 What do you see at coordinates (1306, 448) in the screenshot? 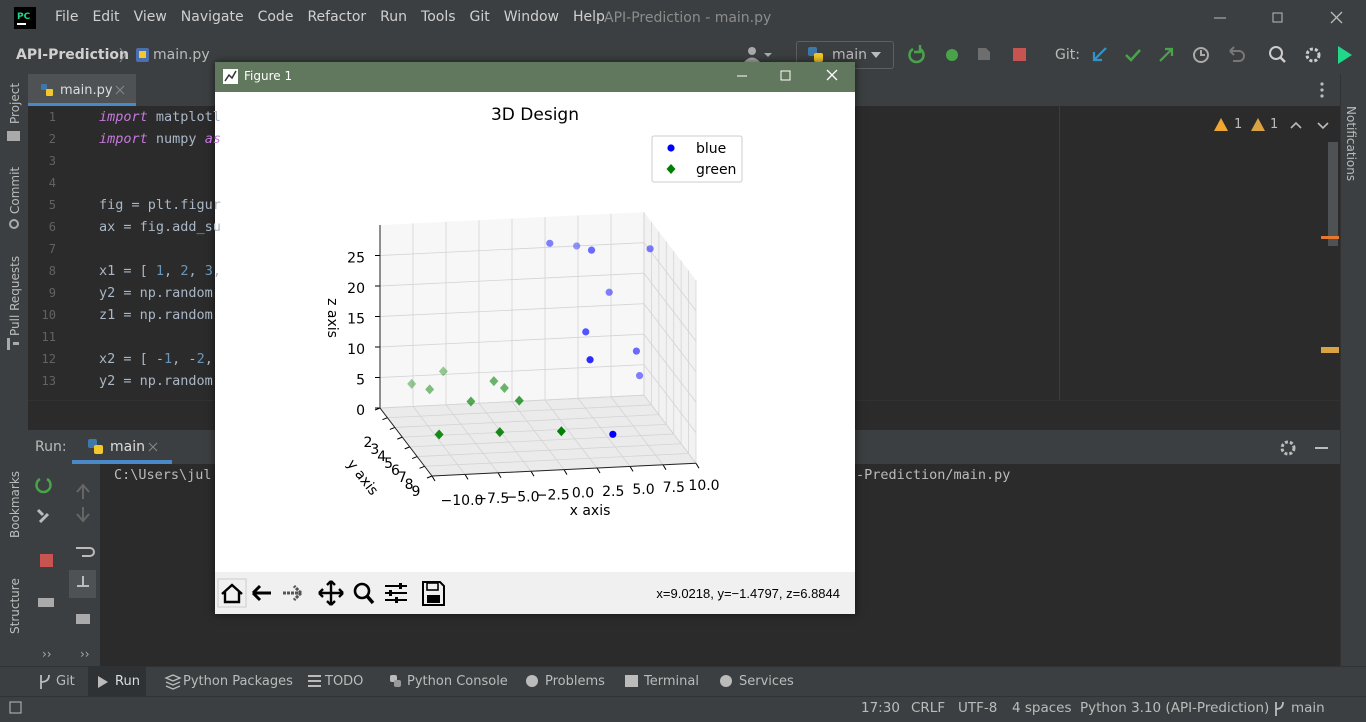
I see `run-panel-actions` at bounding box center [1306, 448].